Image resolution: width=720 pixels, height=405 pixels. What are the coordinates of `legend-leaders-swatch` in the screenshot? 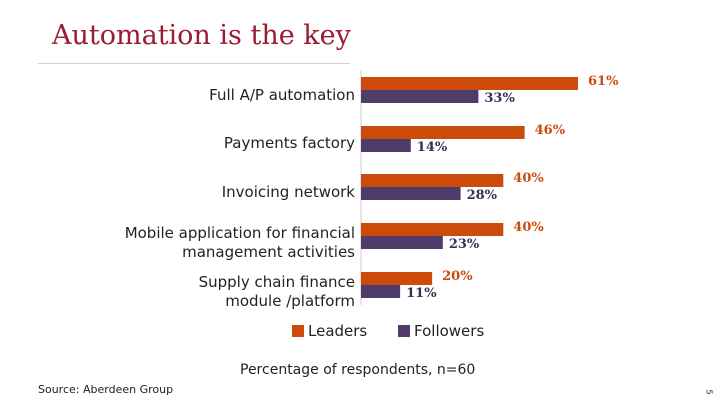 It's located at (298, 331).